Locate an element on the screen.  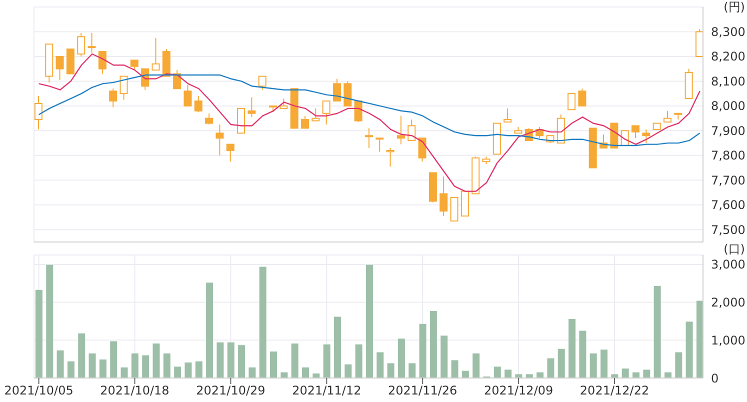
x-tick-label: 2021/10/05 is located at coordinates (39, 391).